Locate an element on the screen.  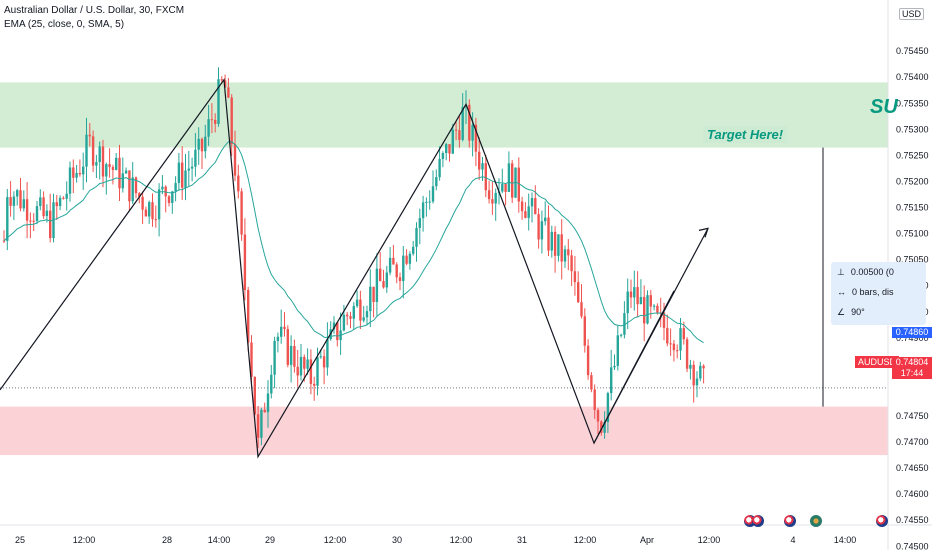
target-arrow is located at coordinates (651, 336).